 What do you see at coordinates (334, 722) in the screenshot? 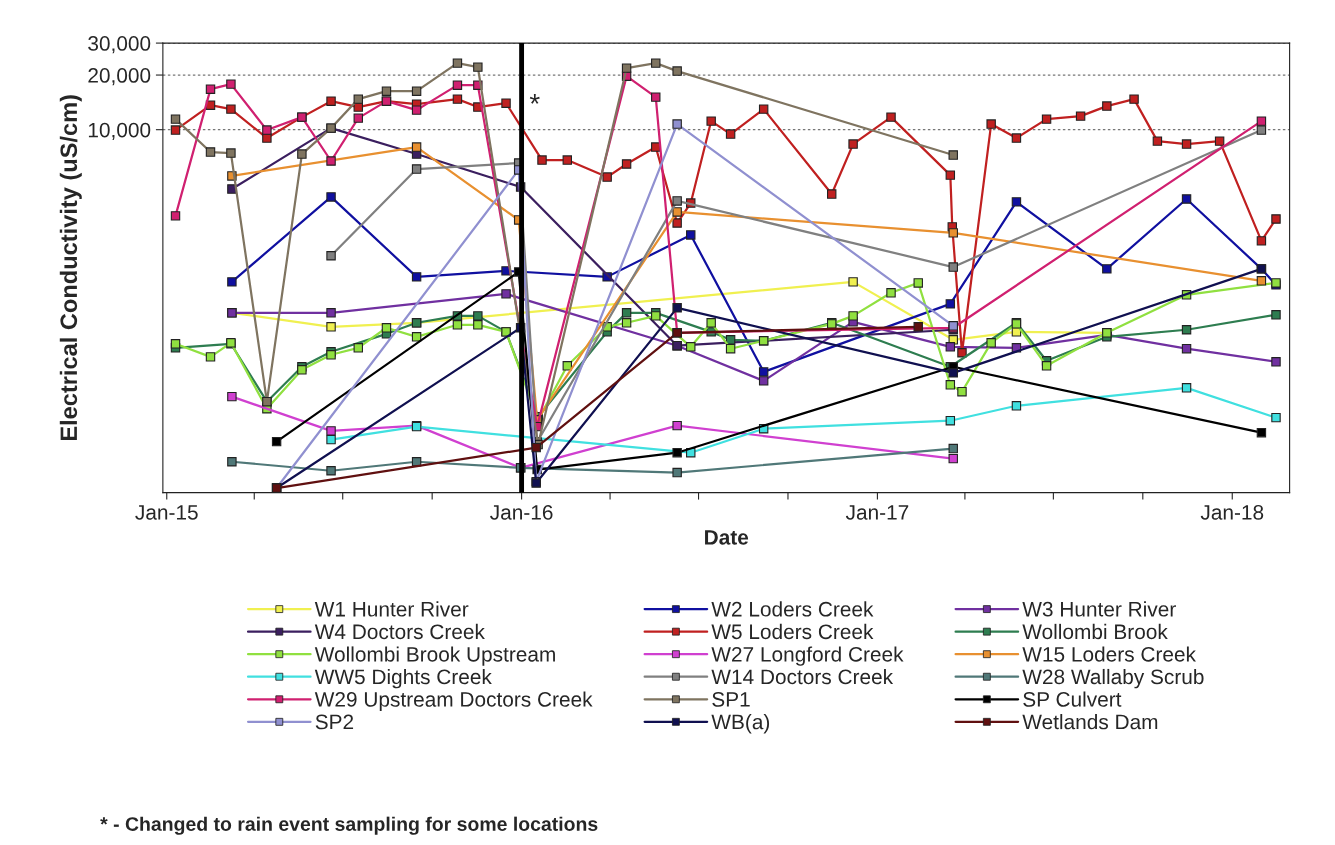
I see `legend-label: SP2` at bounding box center [334, 722].